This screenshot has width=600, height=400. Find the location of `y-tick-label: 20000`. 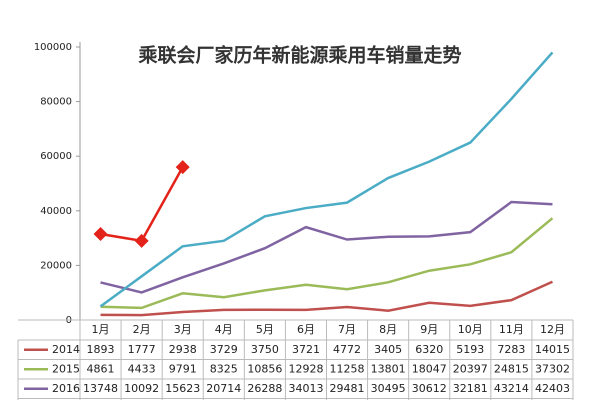

y-tick-label: 20000 is located at coordinates (56, 265).